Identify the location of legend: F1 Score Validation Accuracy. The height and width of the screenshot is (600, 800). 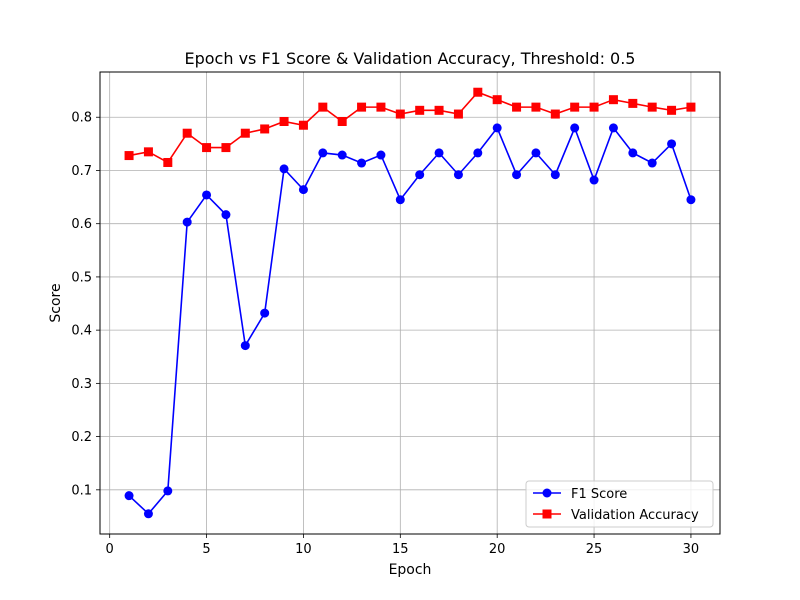
(619, 504).